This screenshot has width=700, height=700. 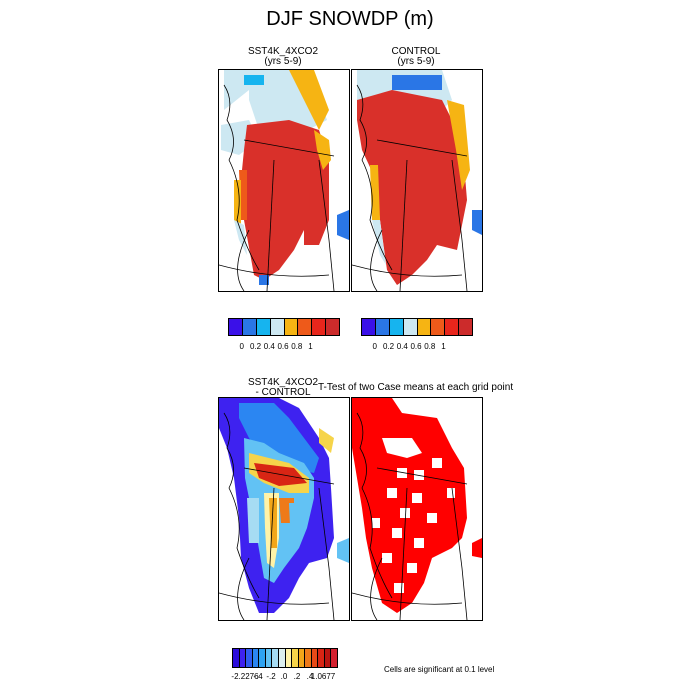 What do you see at coordinates (245, 676) in the screenshot?
I see `colorbar-diff-tick: -2.2276` at bounding box center [245, 676].